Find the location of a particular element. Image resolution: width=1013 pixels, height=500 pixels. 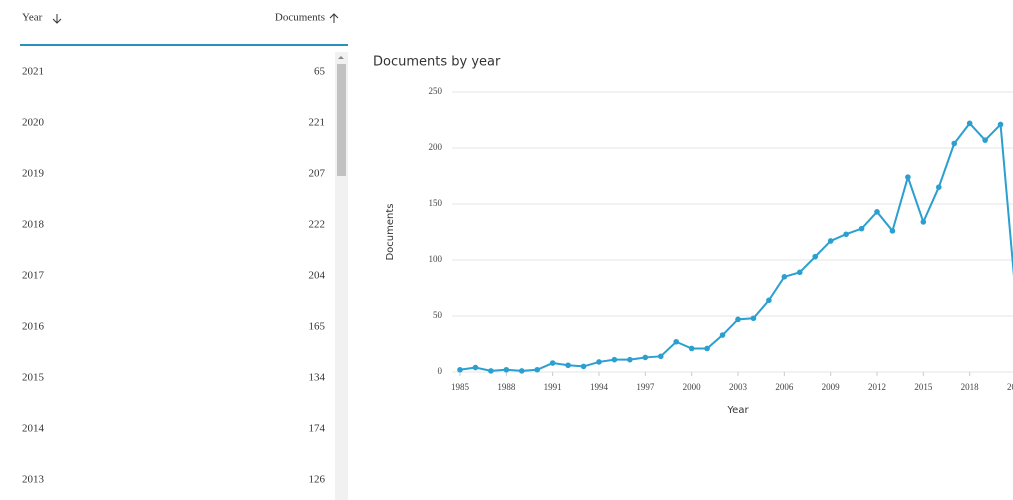

x-axis-label: Year is located at coordinates (737, 410).